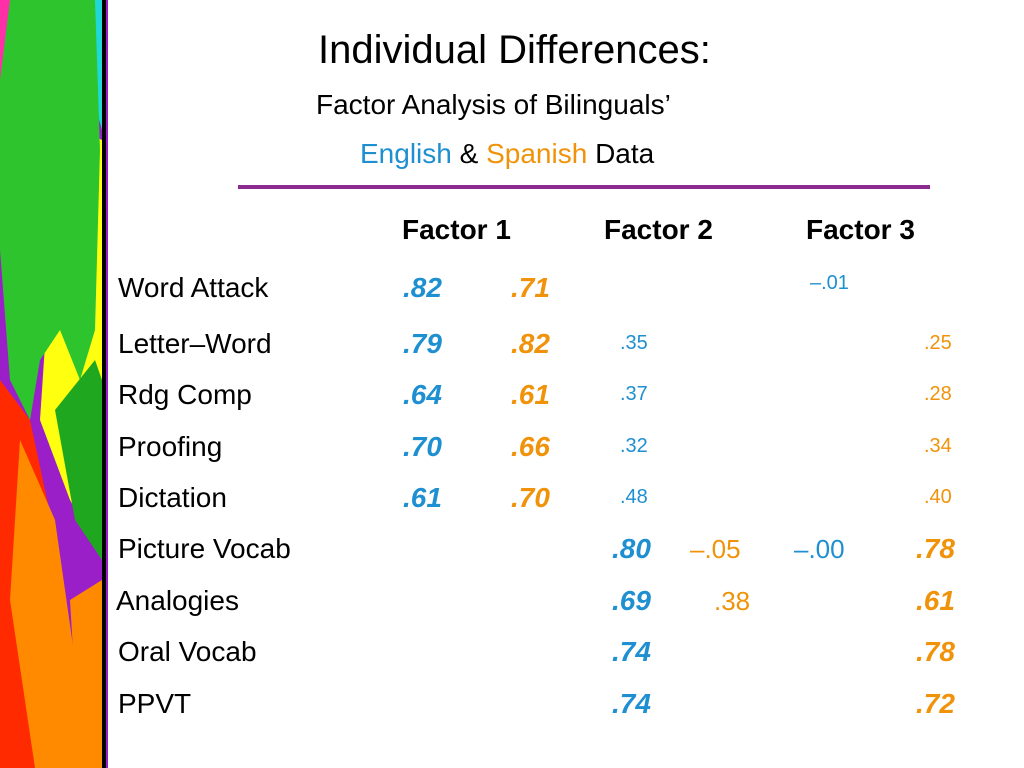 This screenshot has height=768, width=1024. Describe the element at coordinates (177, 600) in the screenshot. I see `row-label: Analogies` at that location.